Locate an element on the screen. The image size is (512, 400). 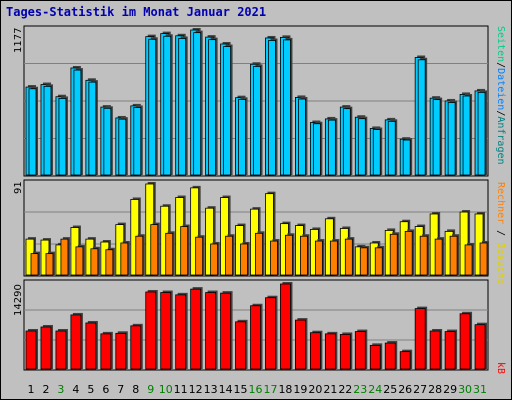
day-label-30: 30 is located at coordinates (465, 389).